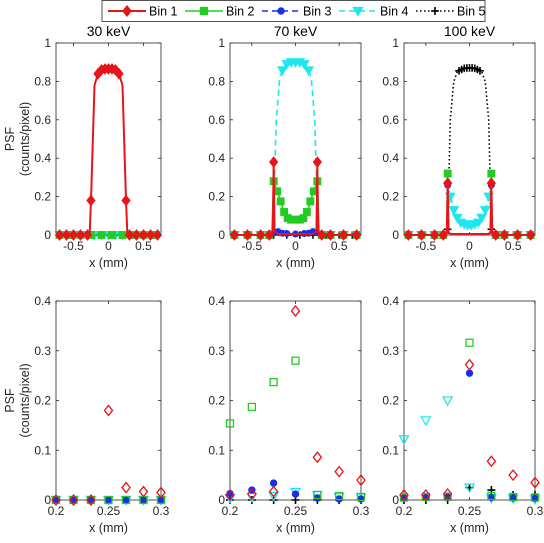 Image resolution: width=544 pixels, height=543 pixels. What do you see at coordinates (390, 351) in the screenshot?
I see `y-tick-label: 0.3` at bounding box center [390, 351].